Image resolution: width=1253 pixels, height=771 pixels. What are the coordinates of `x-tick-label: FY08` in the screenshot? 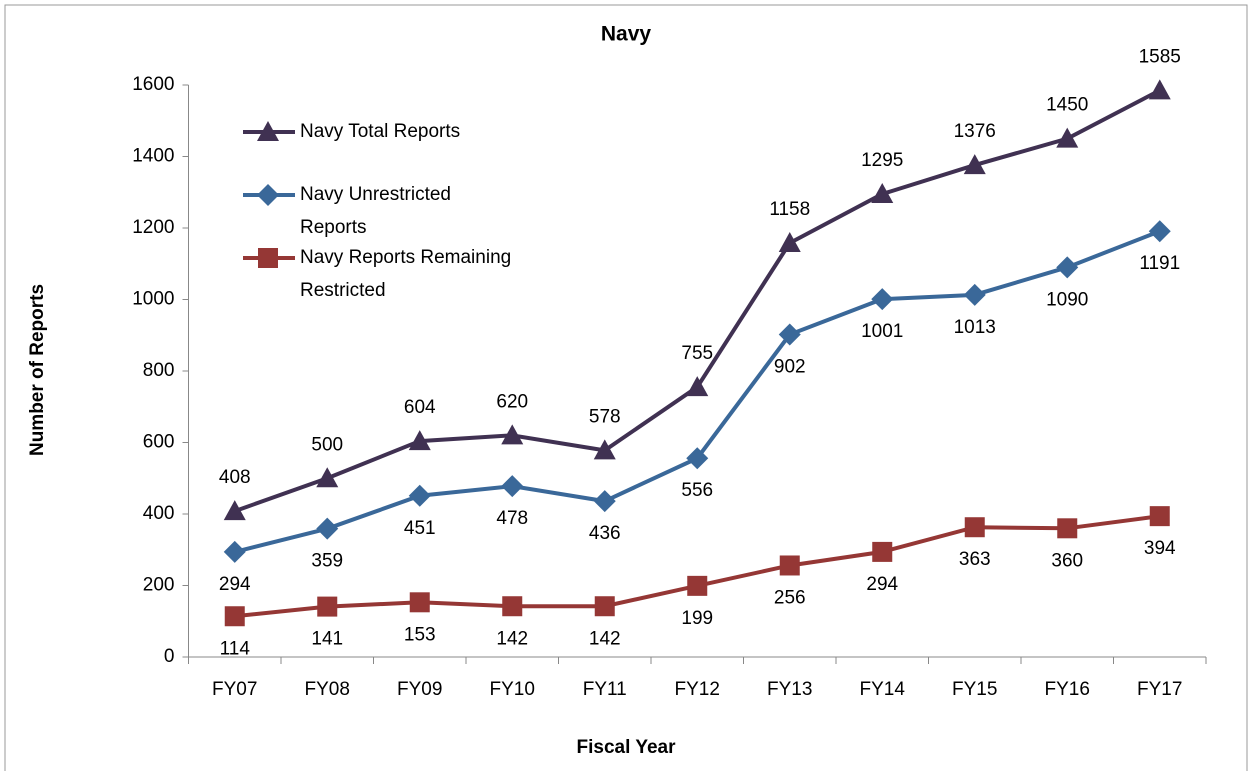 It's located at (327, 689).